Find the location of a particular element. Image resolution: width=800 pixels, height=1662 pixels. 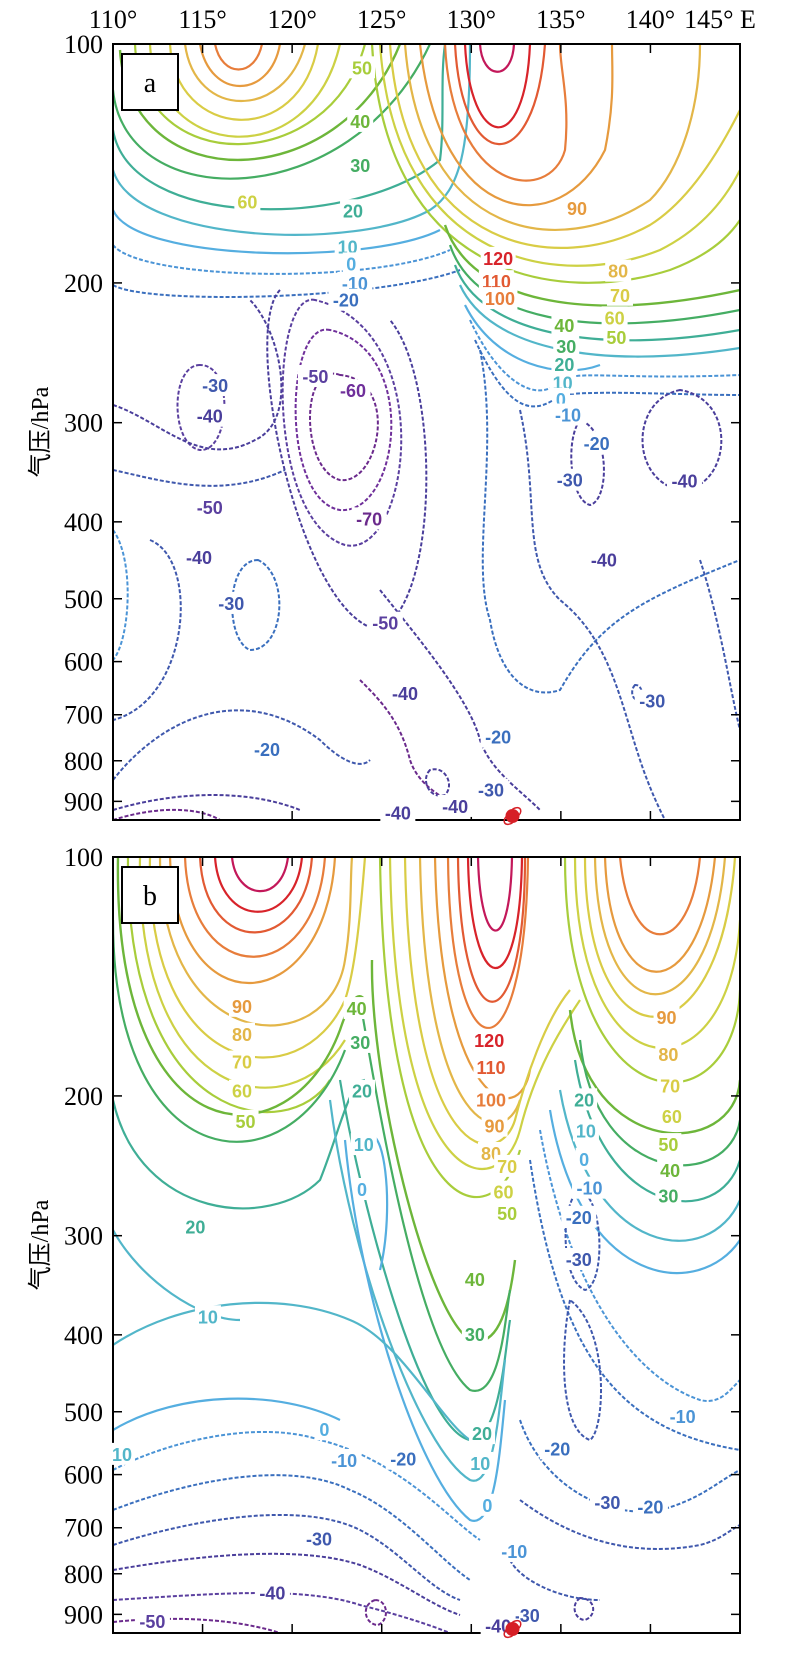

contour-label: -10 is located at coordinates (683, 1417).